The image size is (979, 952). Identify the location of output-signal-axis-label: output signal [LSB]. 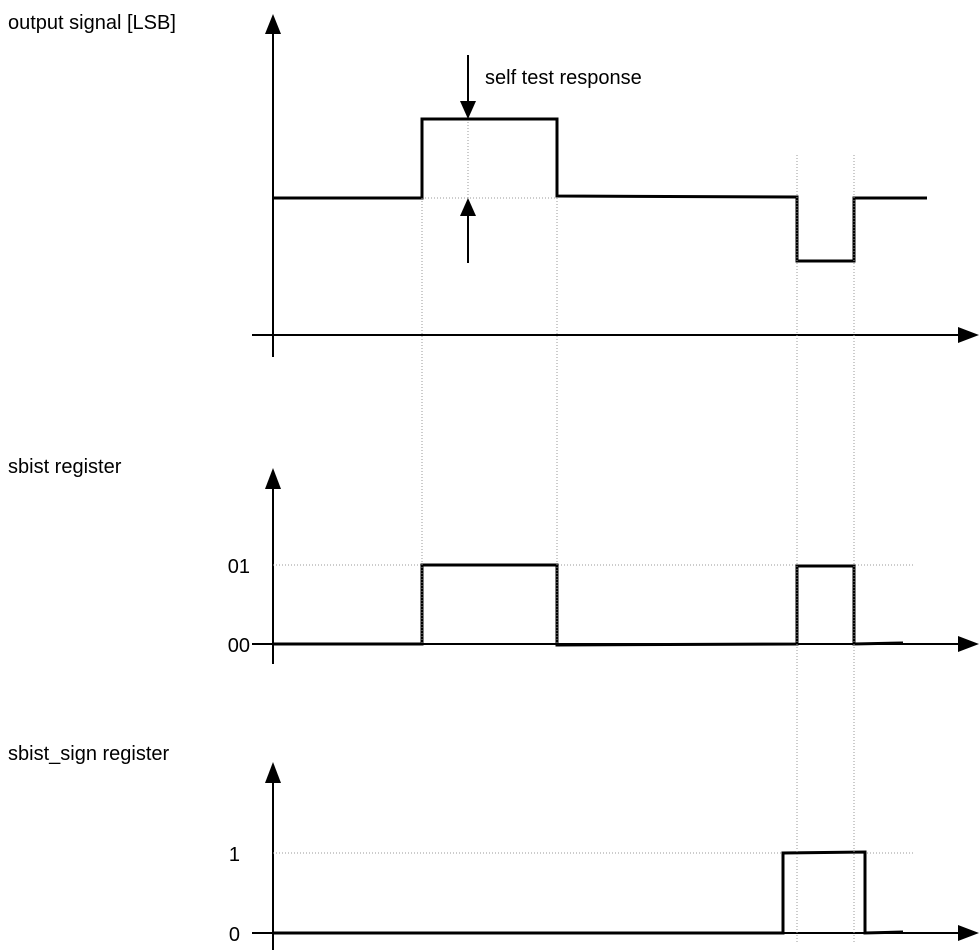
(92, 23).